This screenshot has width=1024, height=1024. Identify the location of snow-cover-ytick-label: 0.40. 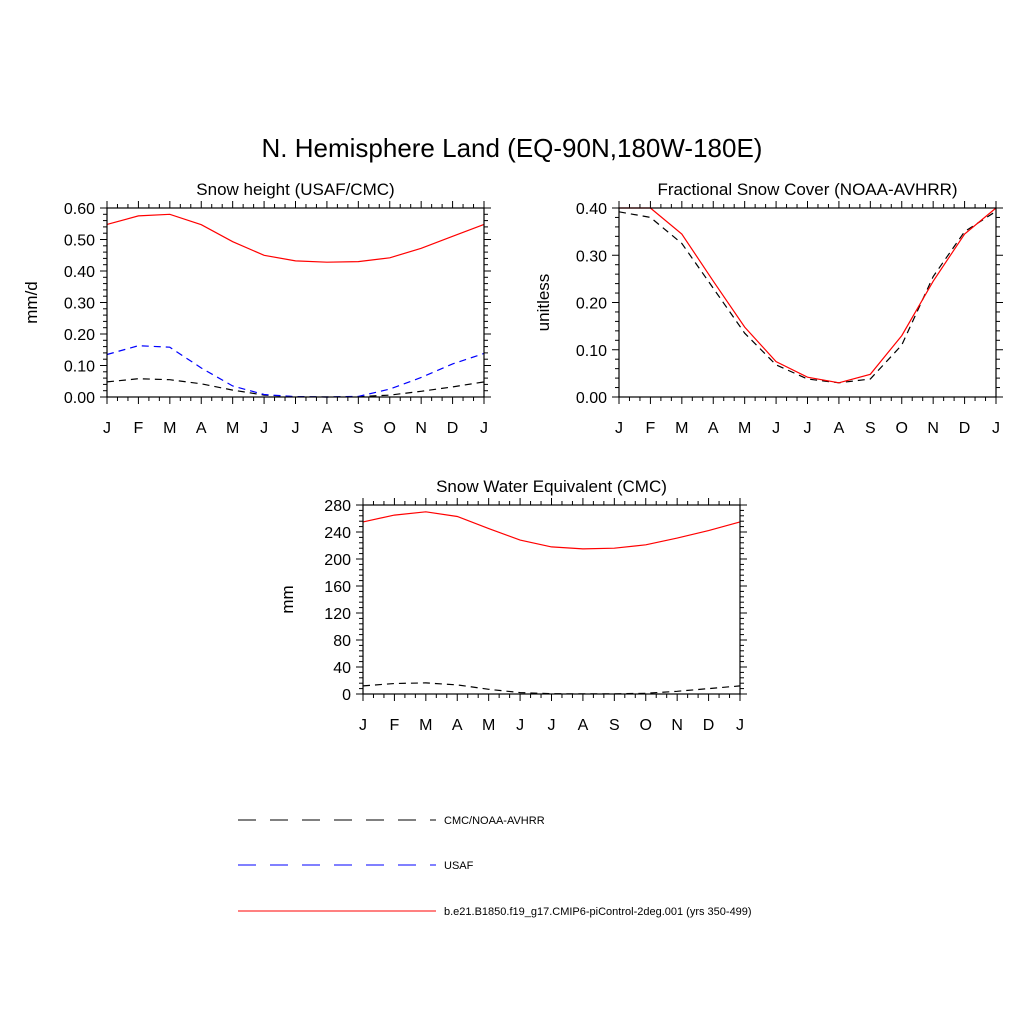
(591, 209).